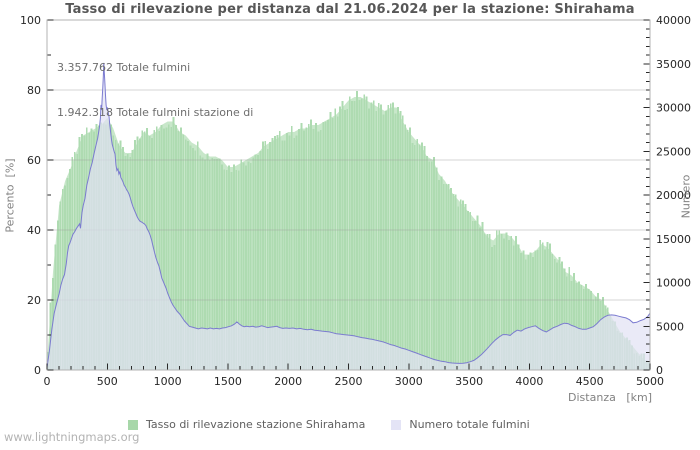  What do you see at coordinates (396, 424) in the screenshot?
I see `legend-swatch-total-lightning` at bounding box center [396, 424].